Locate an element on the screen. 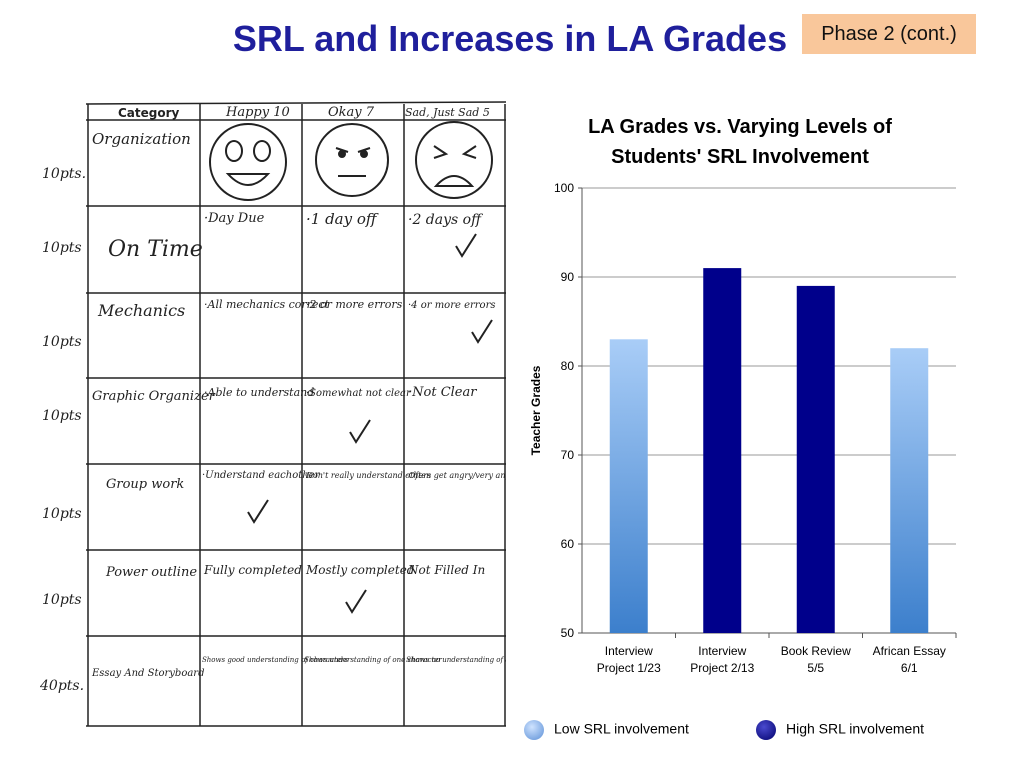 This screenshot has width=1024, height=768. rubric-cell: ·Often get angry/very angry. is located at coordinates (456, 475).